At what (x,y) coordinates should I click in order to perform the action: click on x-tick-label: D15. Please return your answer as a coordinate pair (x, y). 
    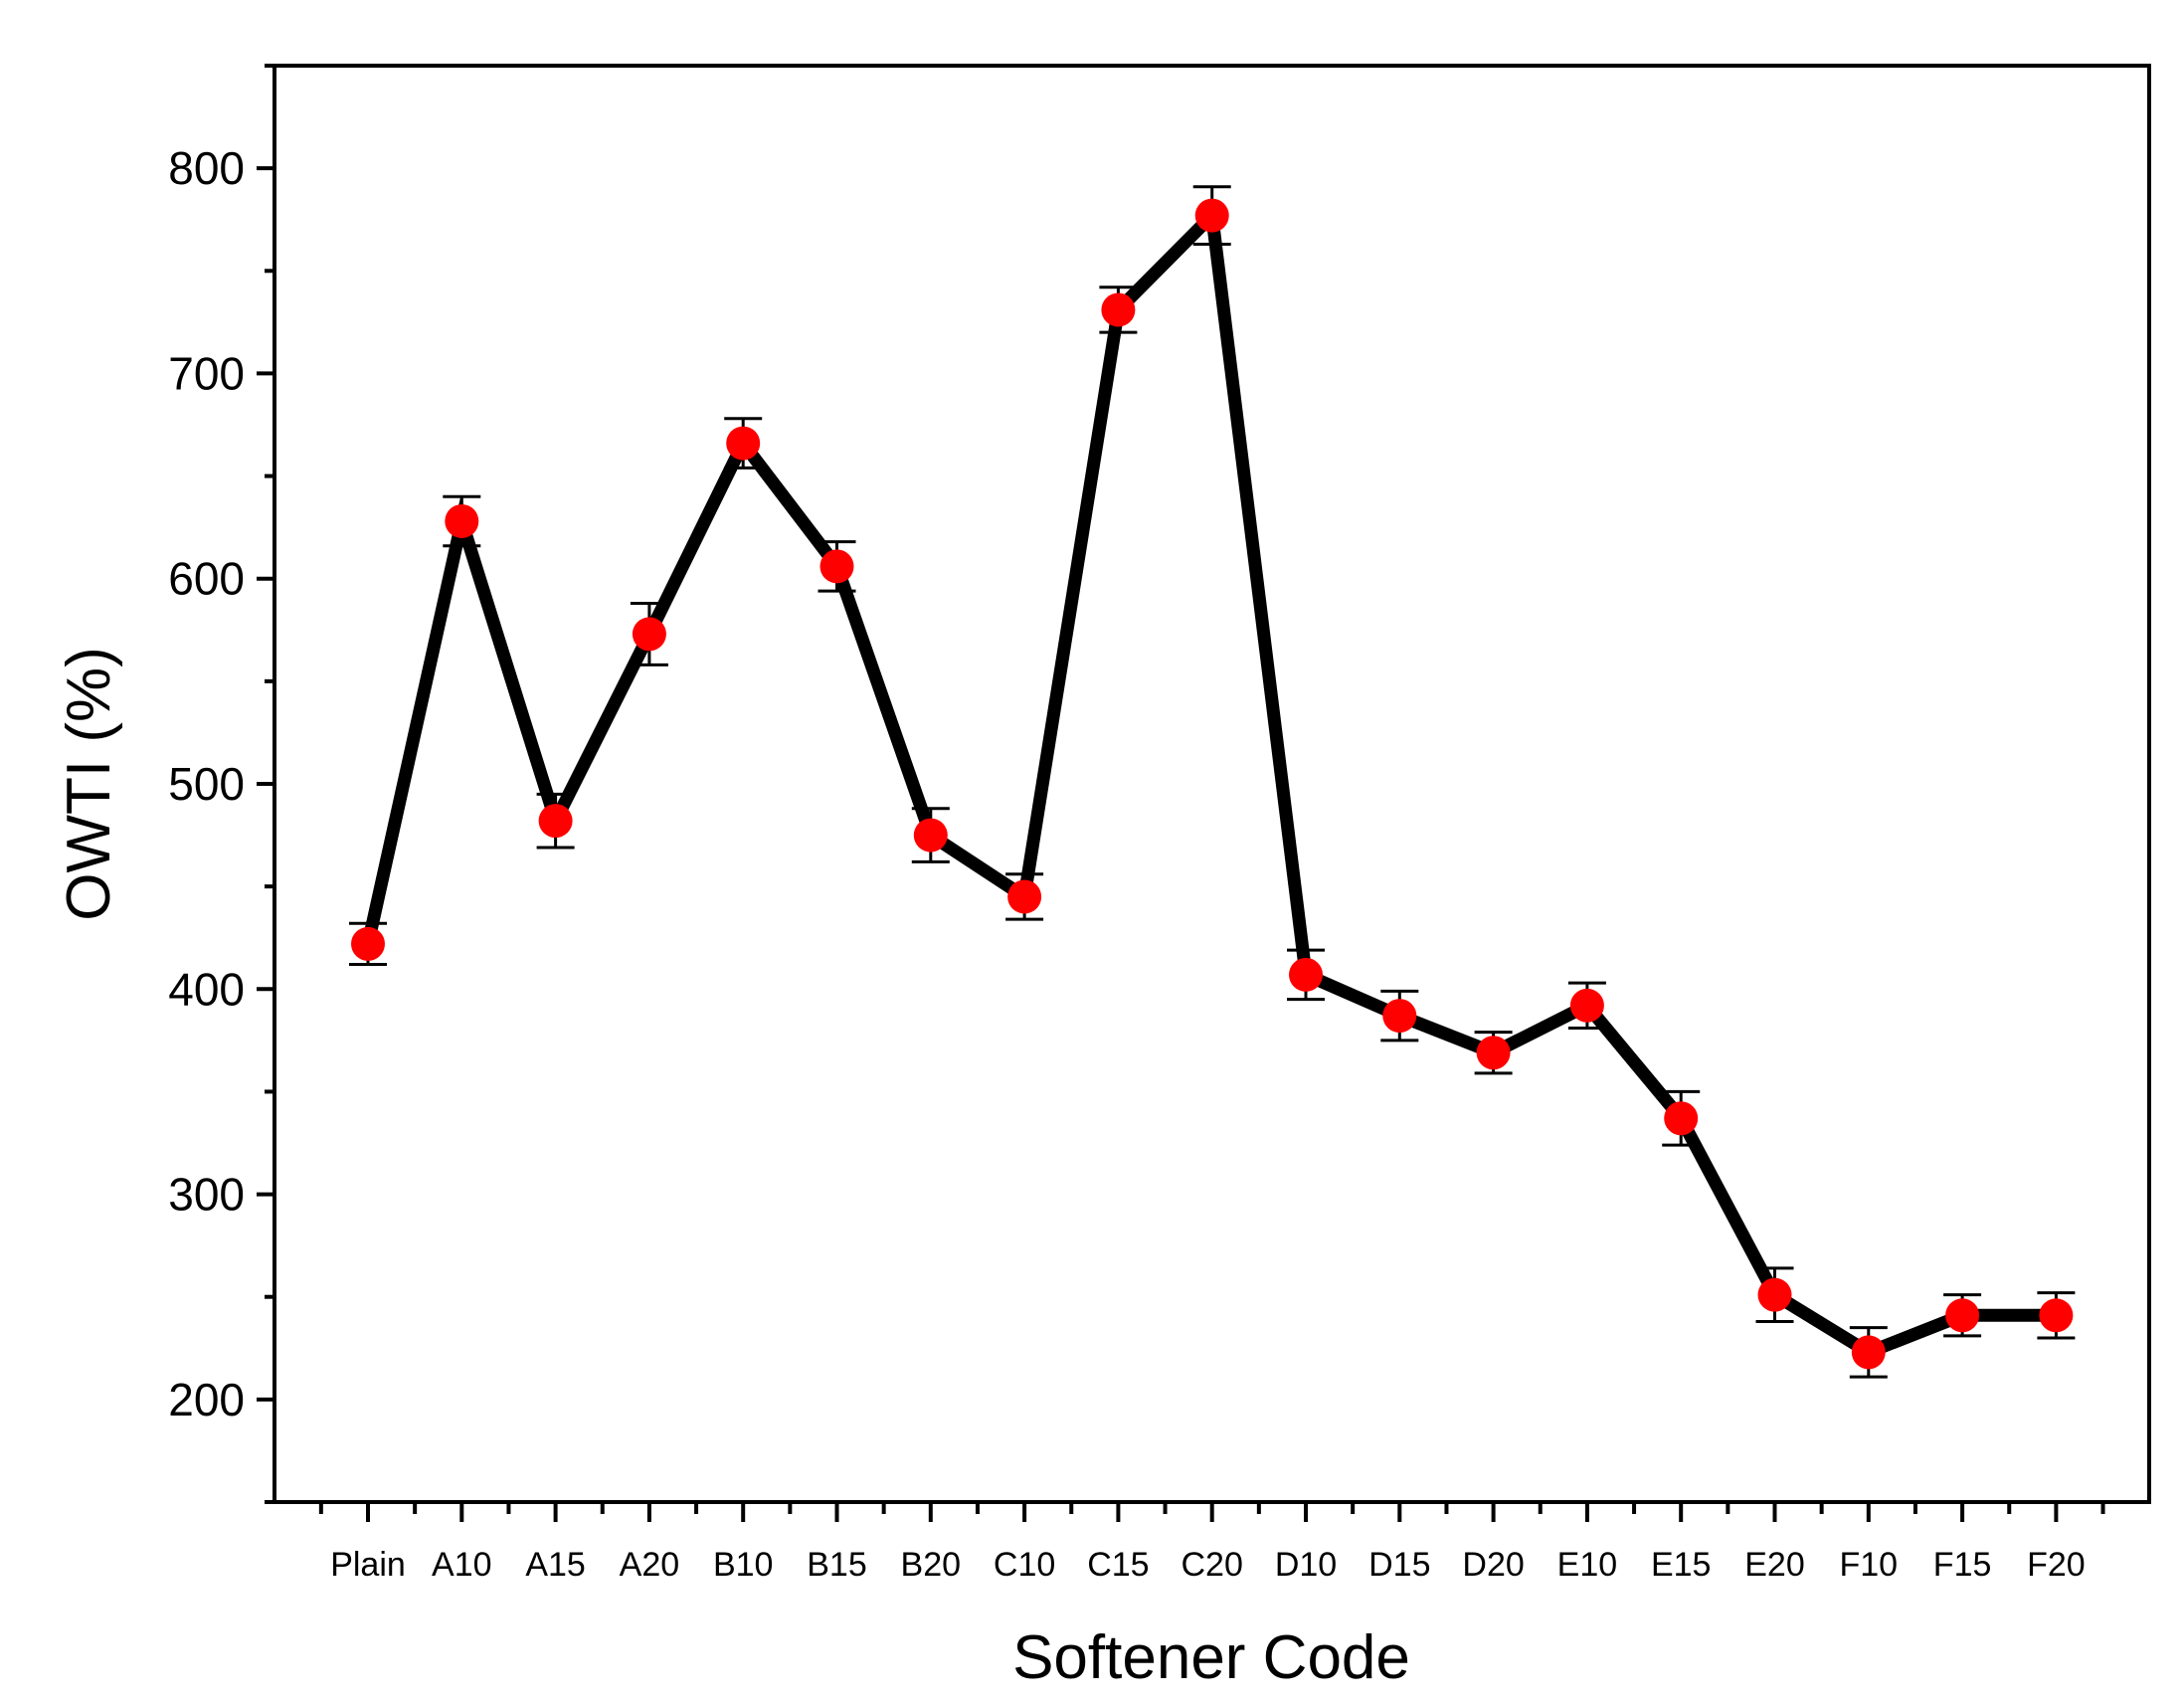
    Looking at the image, I should click on (1399, 1565).